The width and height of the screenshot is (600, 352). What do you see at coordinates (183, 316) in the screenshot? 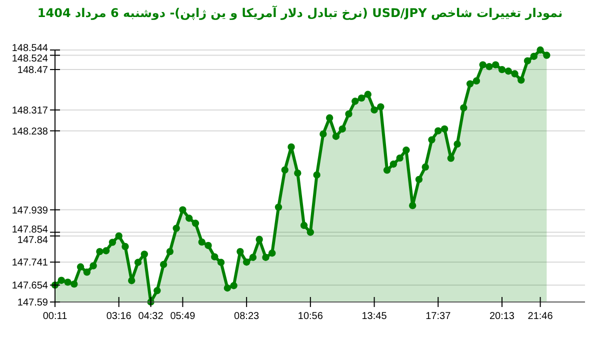
I see `x-tick-label: 05:49` at bounding box center [183, 316].